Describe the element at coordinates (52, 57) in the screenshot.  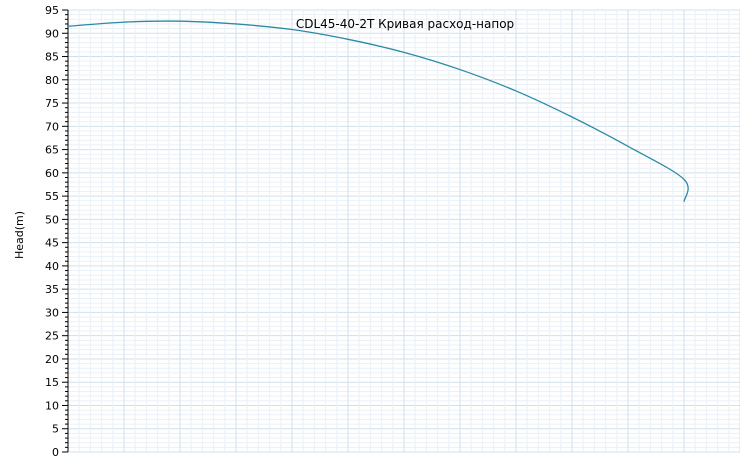
I see `y-tick-label: 85` at that location.